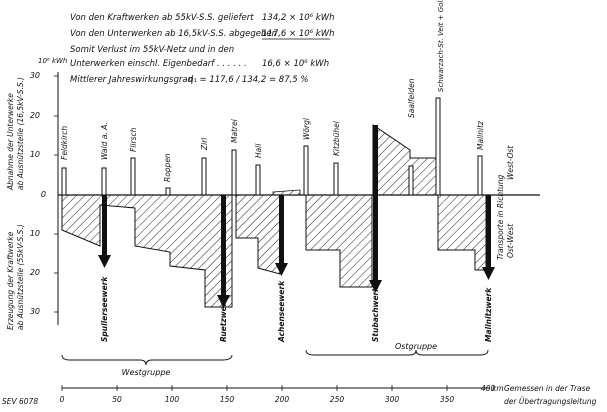 The width and height of the screenshot is (607, 412). I want to click on x-tick-350: 350, so click(447, 399).